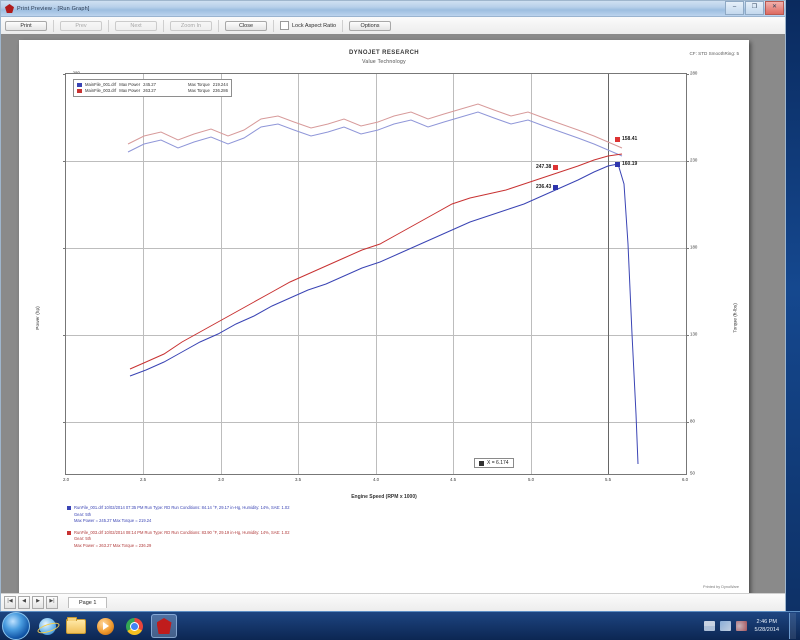 The width and height of the screenshot is (800, 640). Describe the element at coordinates (38, 602) in the screenshot. I see `next-page-nav-button: ▶` at that location.